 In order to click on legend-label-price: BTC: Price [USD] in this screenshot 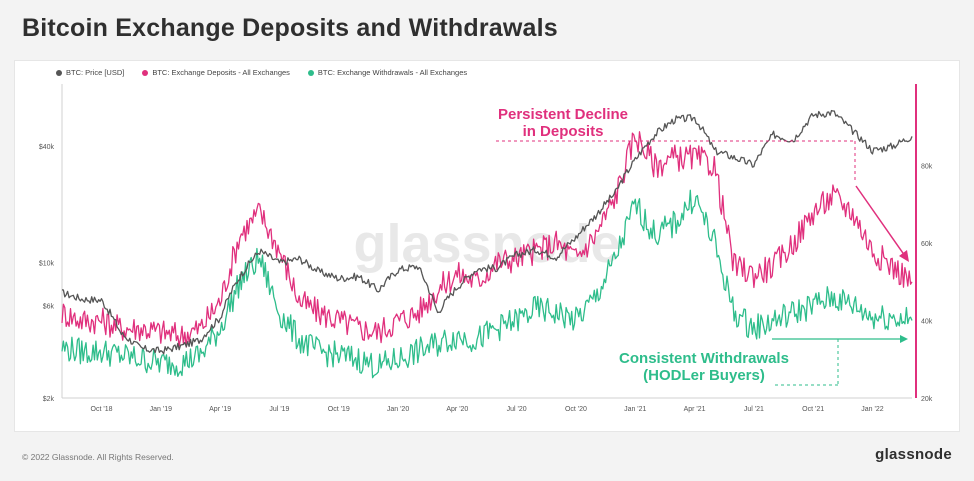, I will do `click(95, 72)`.